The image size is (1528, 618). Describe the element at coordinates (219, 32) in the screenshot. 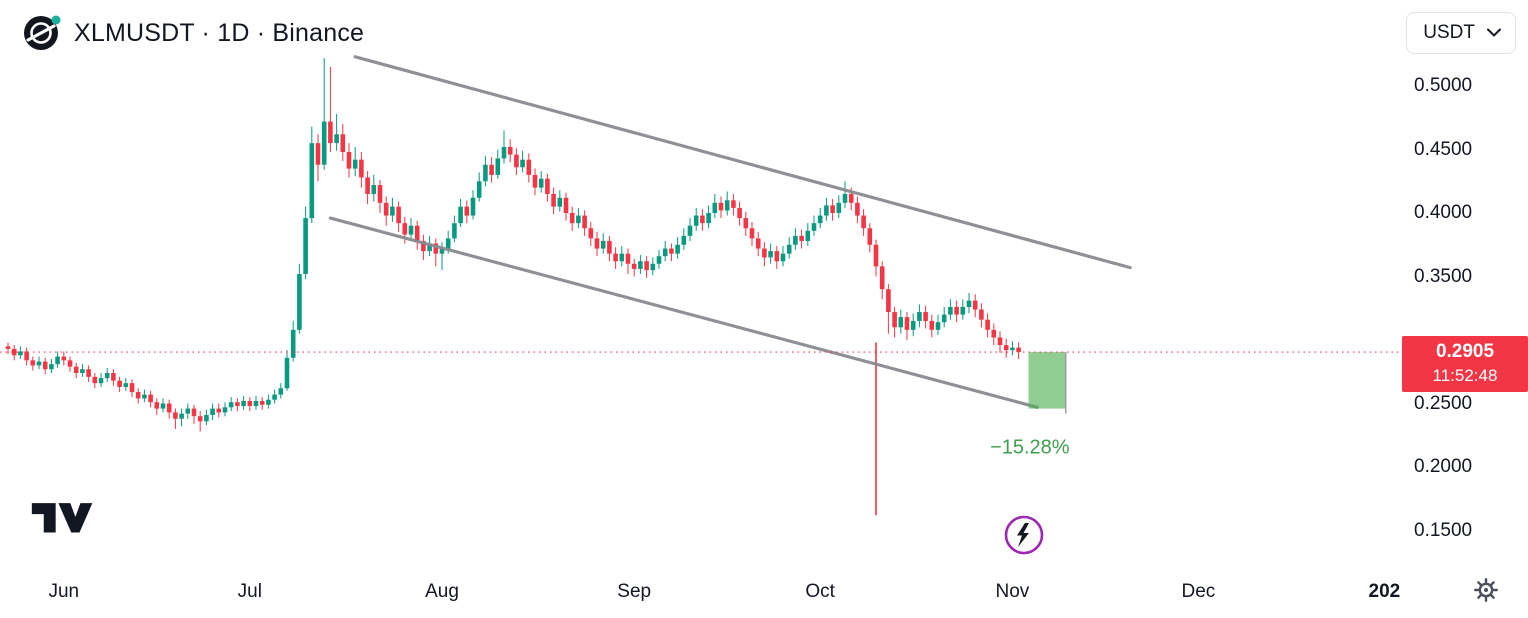

I see `symbol-title: XLMUSDT · 1D · Binance` at that location.